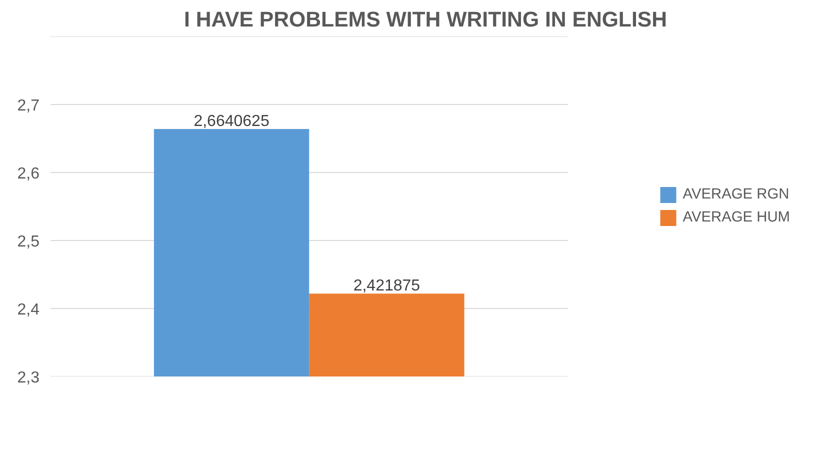 This screenshot has width=821, height=457. I want to click on legend-label: AVERAGE RGN, so click(736, 194).